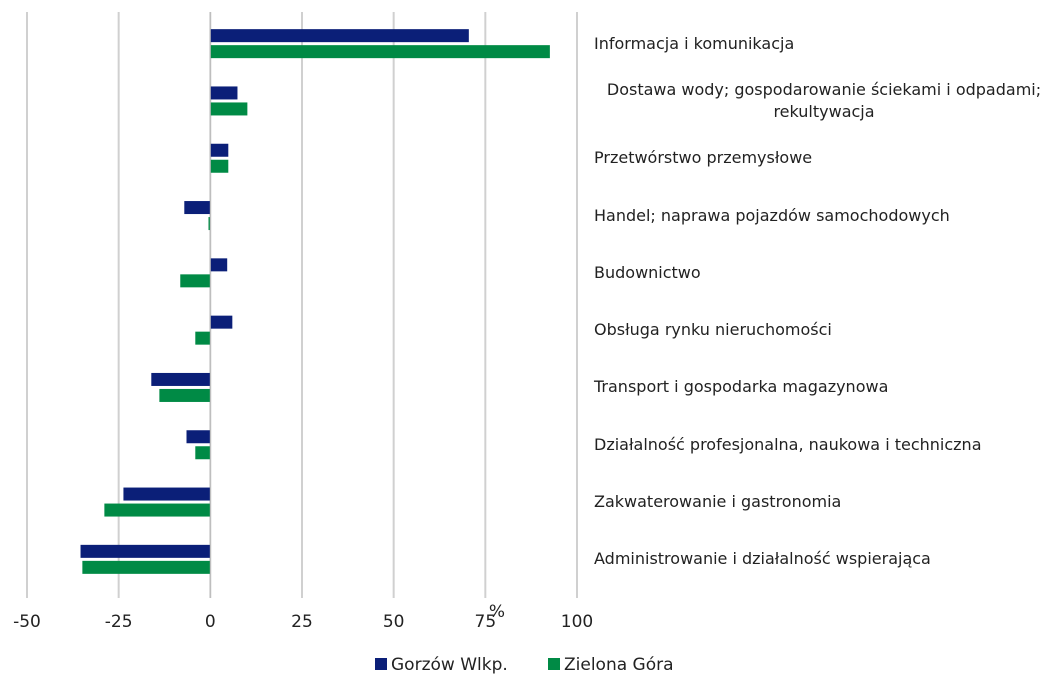 The image size is (1054, 674). Describe the element at coordinates (741, 387) in the screenshot. I see `category-label: Transport i gospodarka magazynowa` at that location.